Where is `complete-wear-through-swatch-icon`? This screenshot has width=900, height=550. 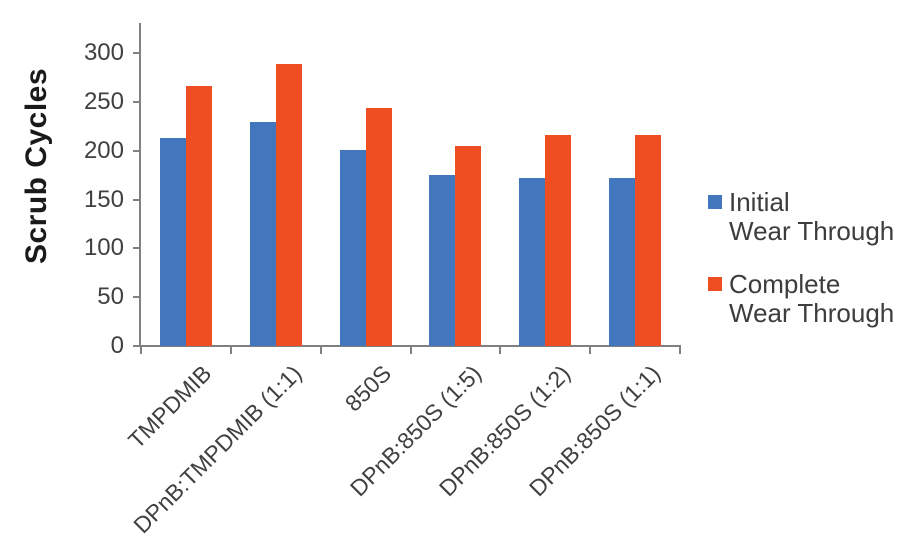
complete-wear-through-swatch-icon is located at coordinates (715, 284).